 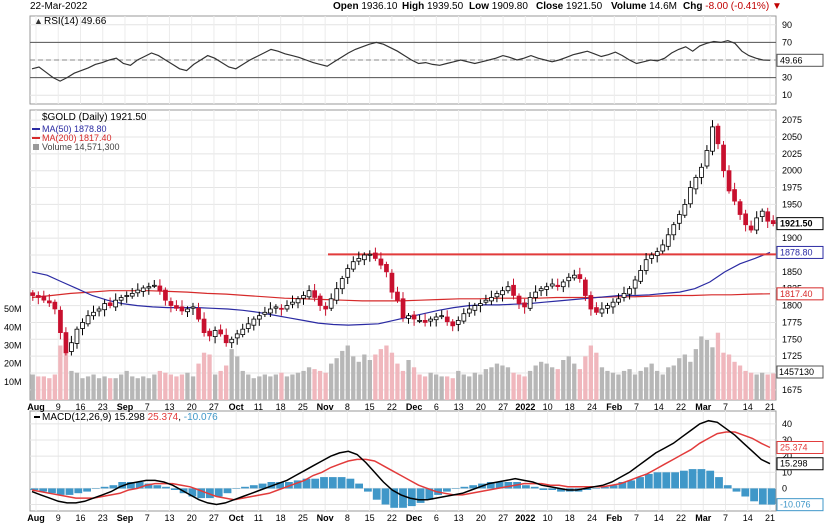 What do you see at coordinates (725, 518) in the screenshot?
I see `macd-x-tick-label: 7` at bounding box center [725, 518].